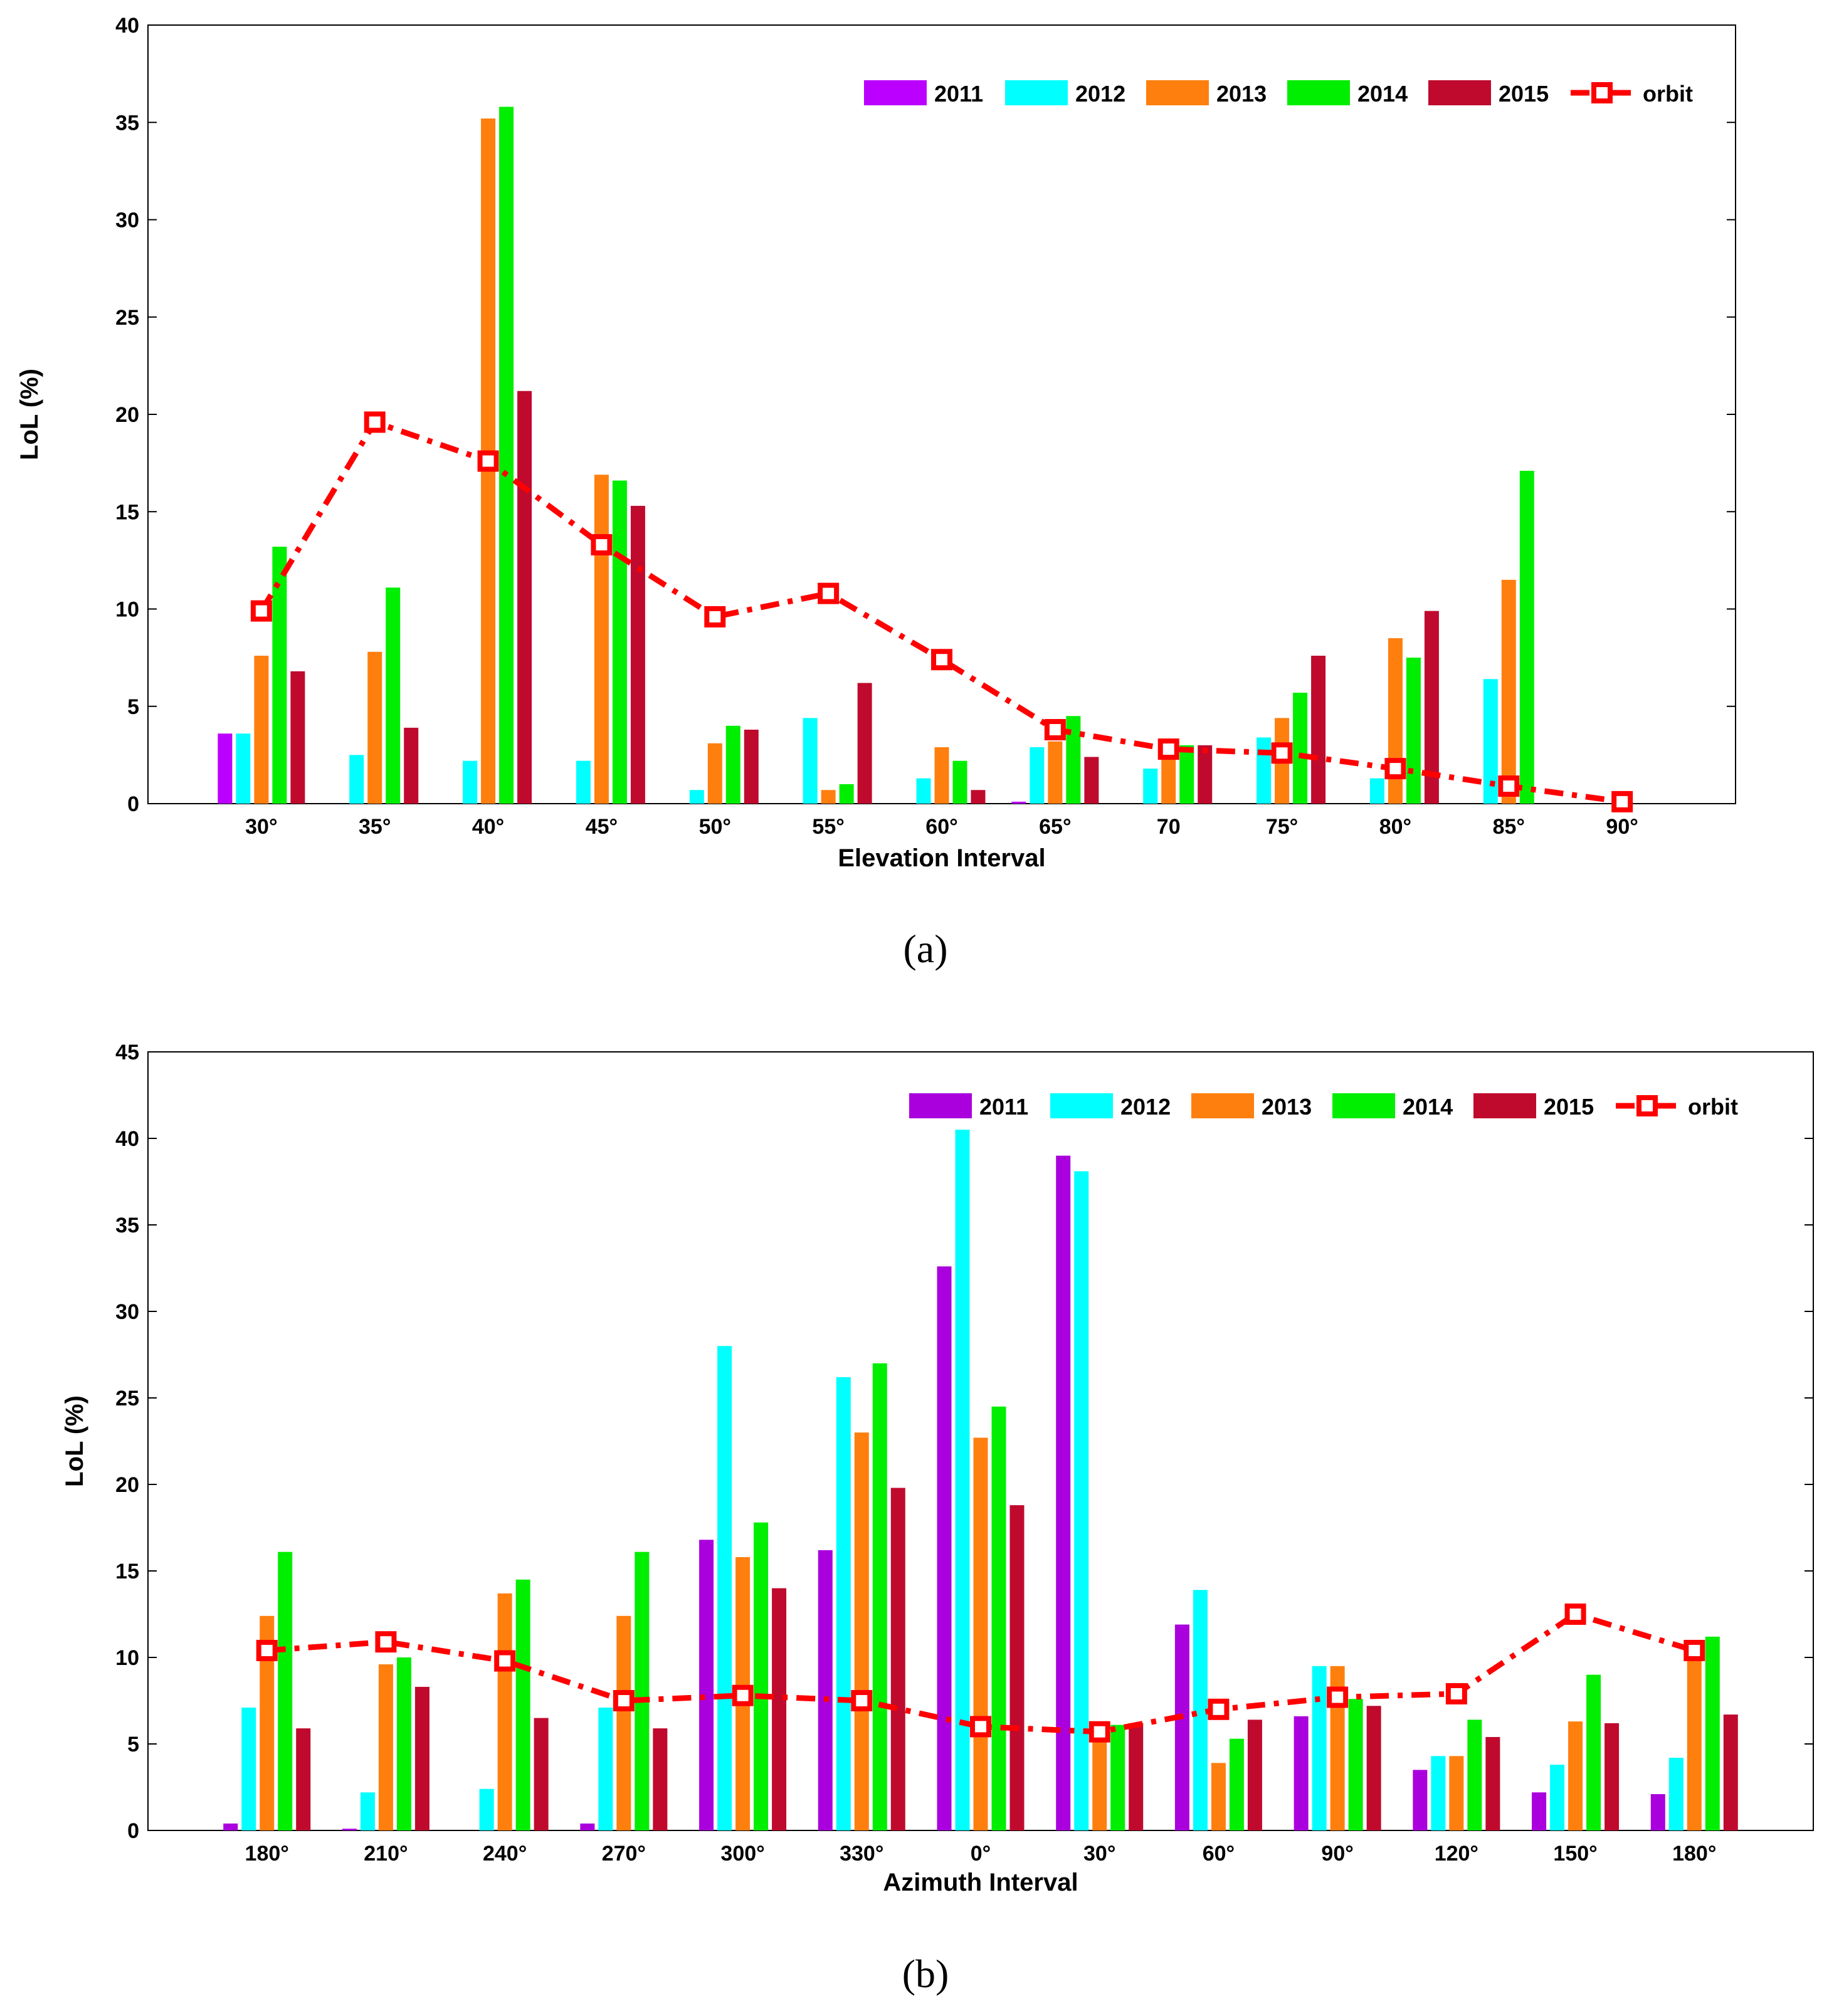 Image resolution: width=1839 pixels, height=2016 pixels. Describe the element at coordinates (1003, 1107) in the screenshot. I see `legend-label-2011: 2011` at that location.